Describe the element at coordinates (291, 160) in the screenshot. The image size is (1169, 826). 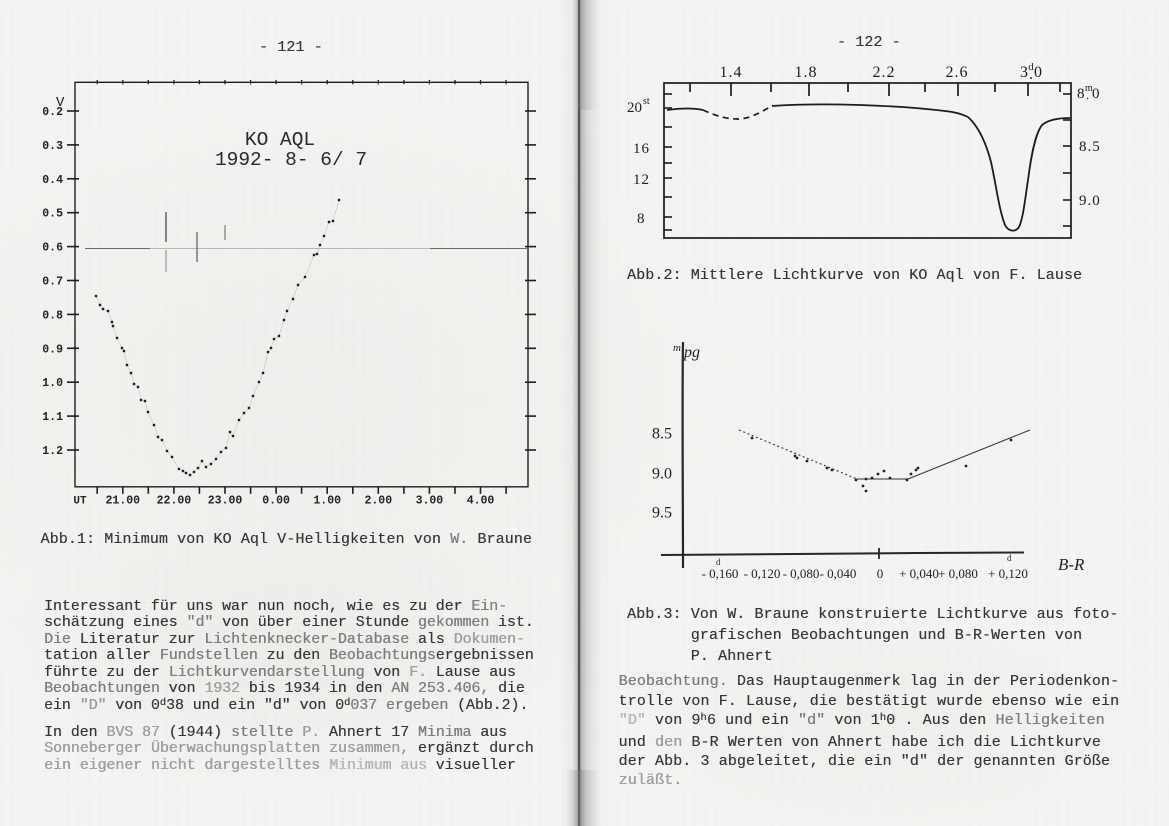
I see `svg-text: 1992- 8- 6/ 7` at that location.